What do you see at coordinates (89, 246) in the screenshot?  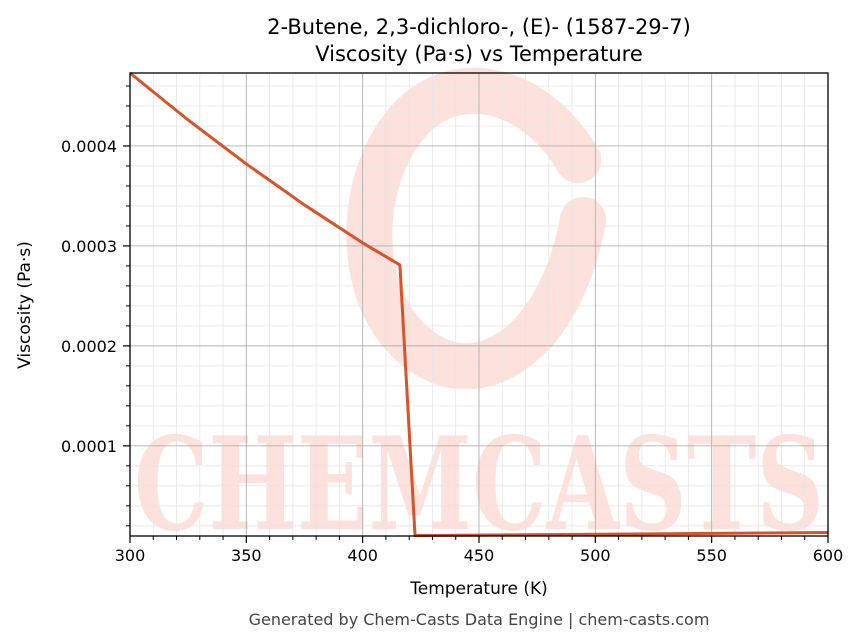 I see `y-tick-label: 0.0003` at bounding box center [89, 246].